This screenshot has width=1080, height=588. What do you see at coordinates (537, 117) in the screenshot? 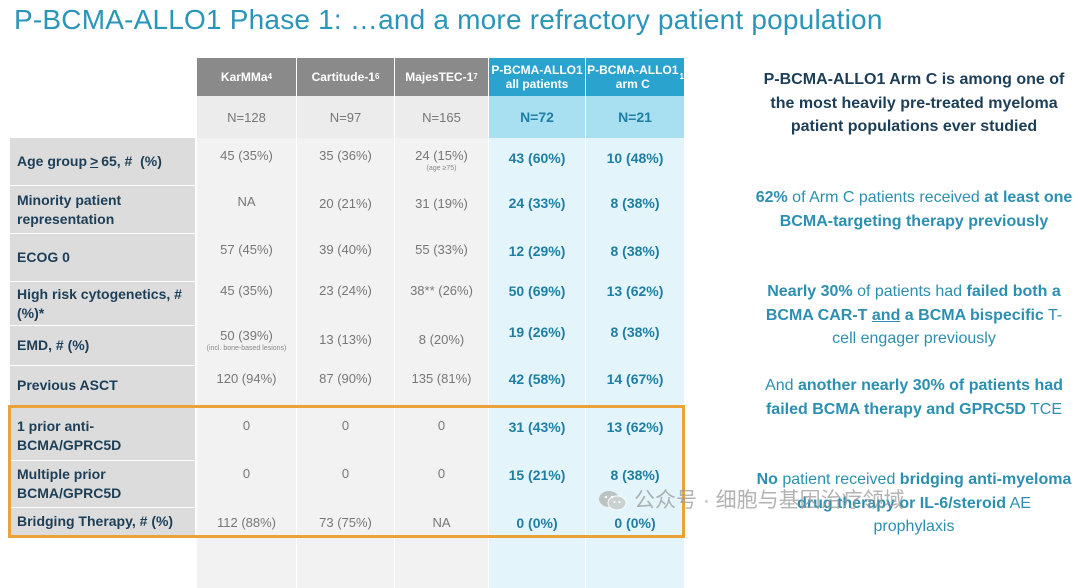
I see `n-allo1-all: N=72` at bounding box center [537, 117].